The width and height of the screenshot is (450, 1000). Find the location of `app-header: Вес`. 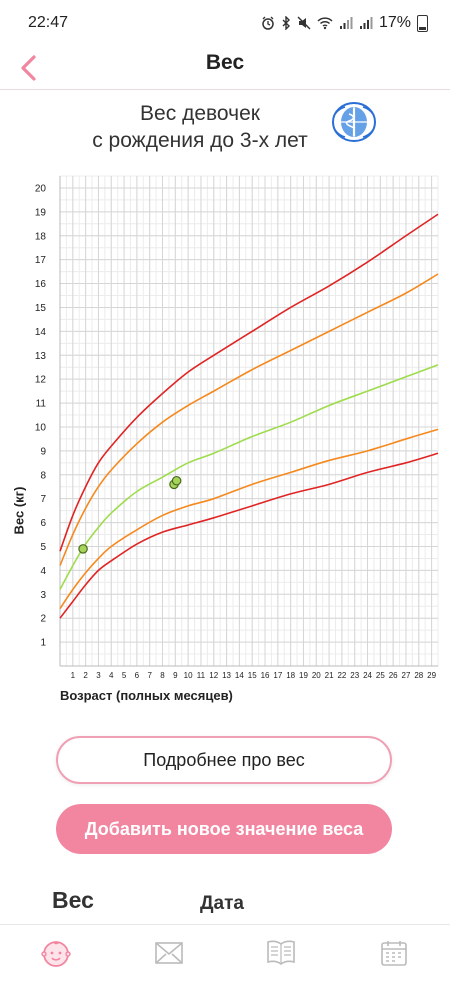

app-header: Вес is located at coordinates (225, 68).